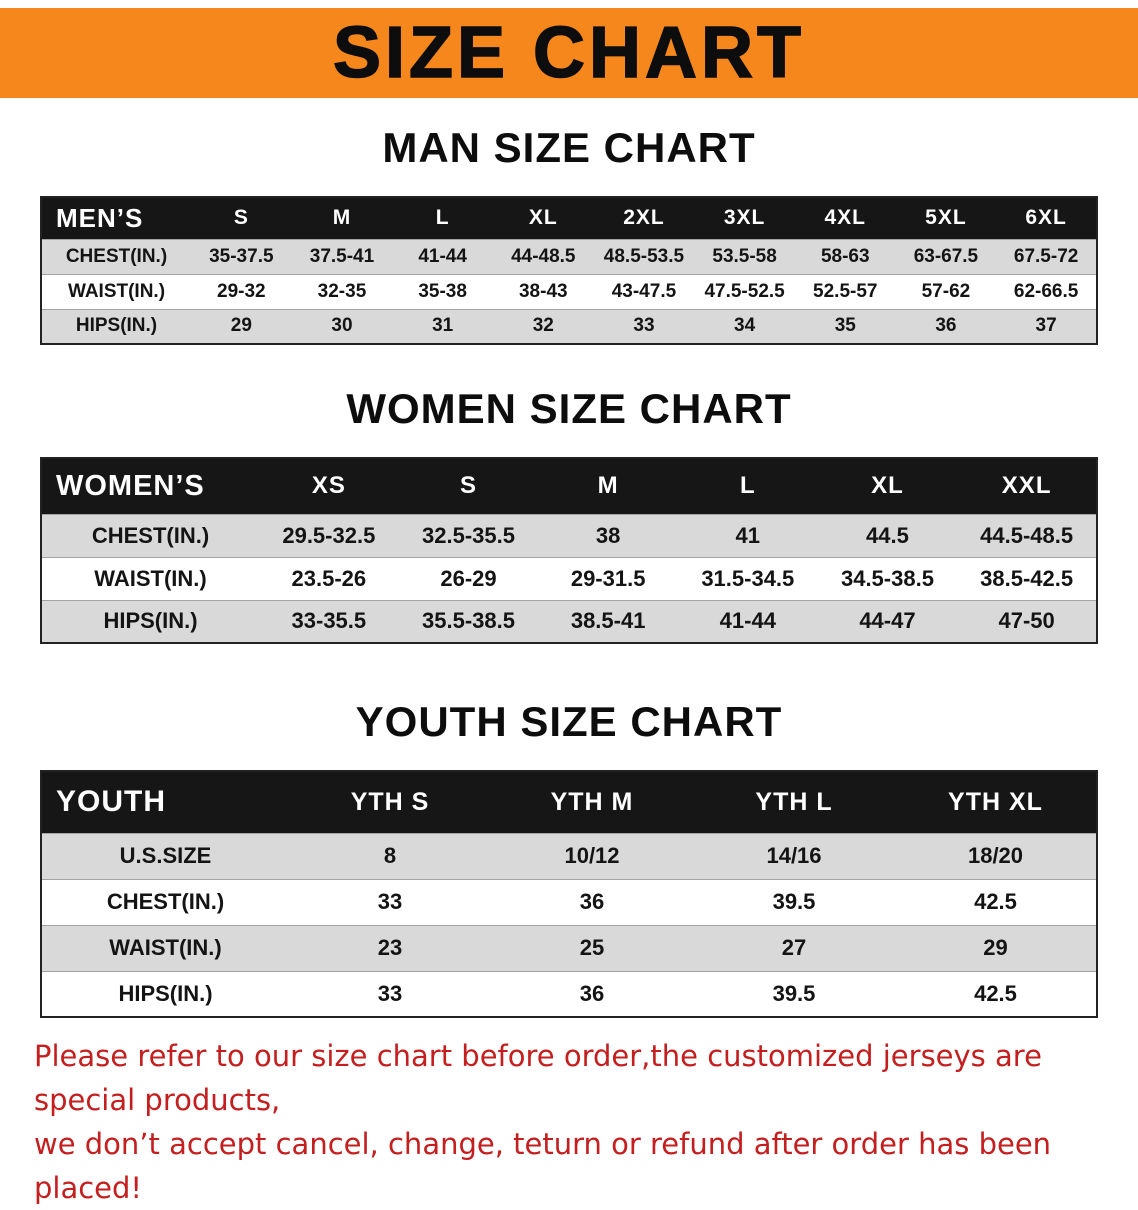  What do you see at coordinates (644, 218) in the screenshot?
I see `size-column-header: 2XL` at bounding box center [644, 218].